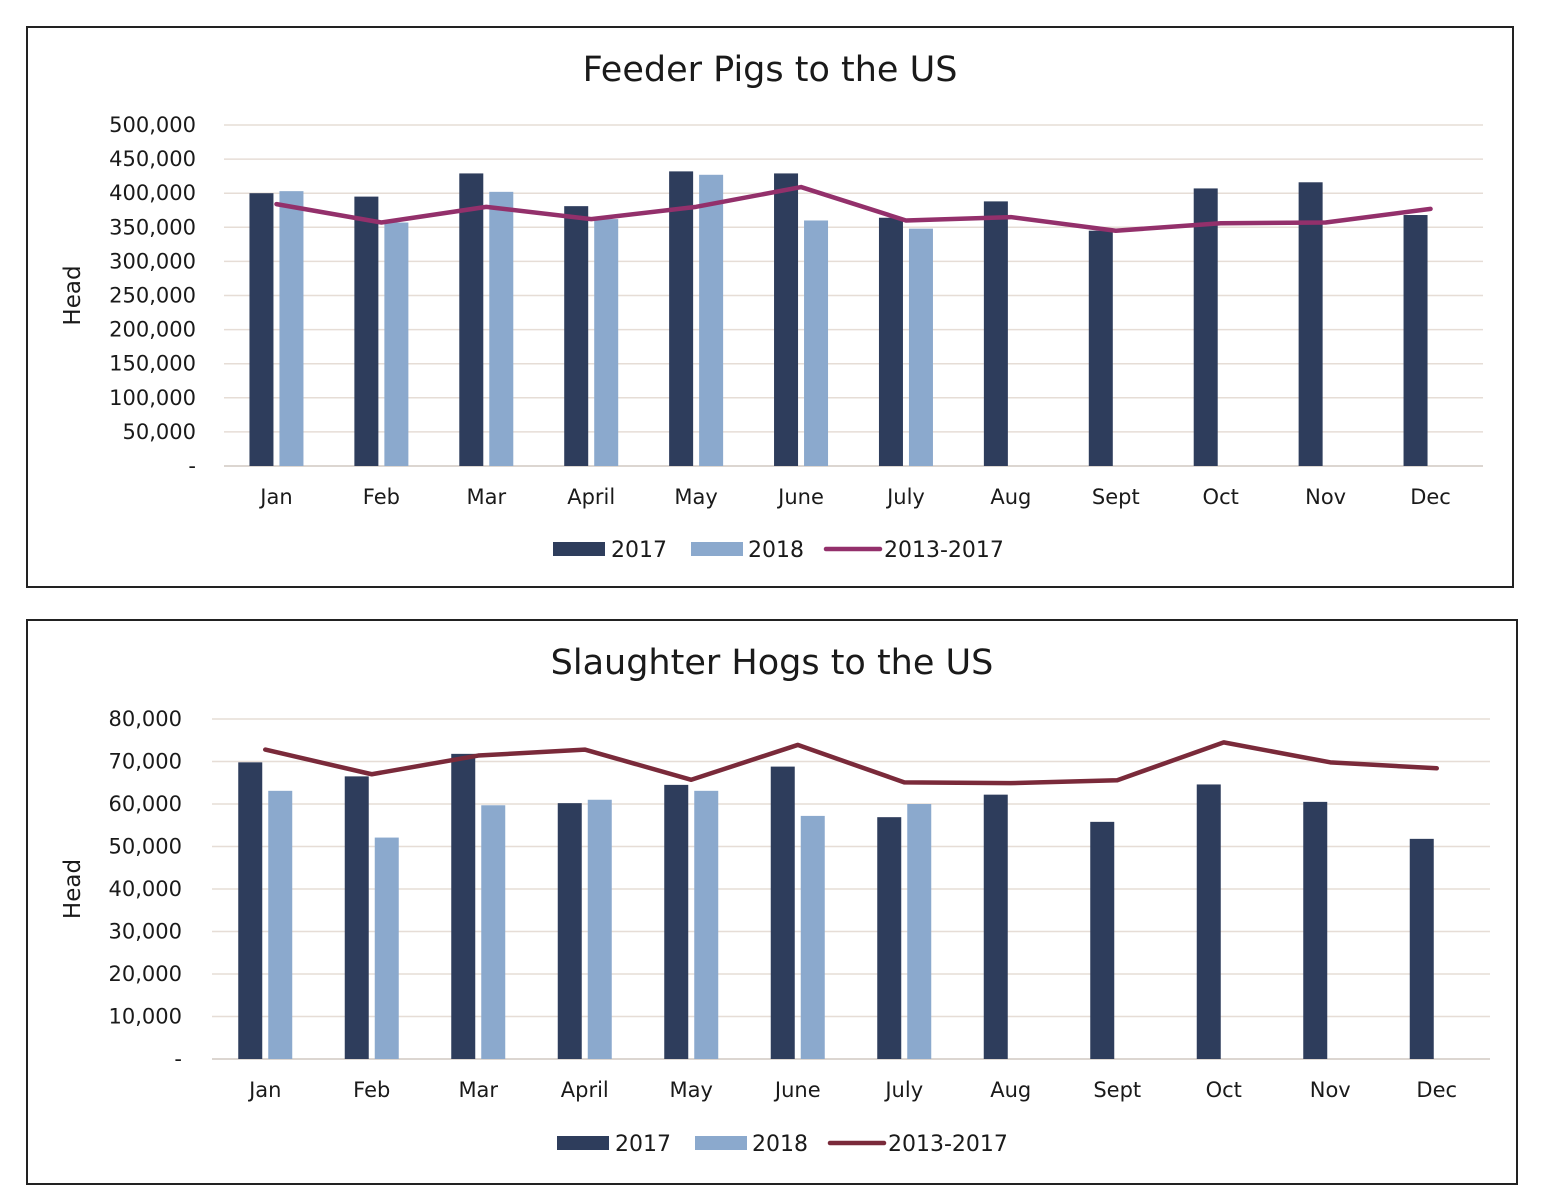 This screenshot has width=1541, height=1200. Describe the element at coordinates (152, 159) in the screenshot. I see `y-tick-label: 450,000` at that location.